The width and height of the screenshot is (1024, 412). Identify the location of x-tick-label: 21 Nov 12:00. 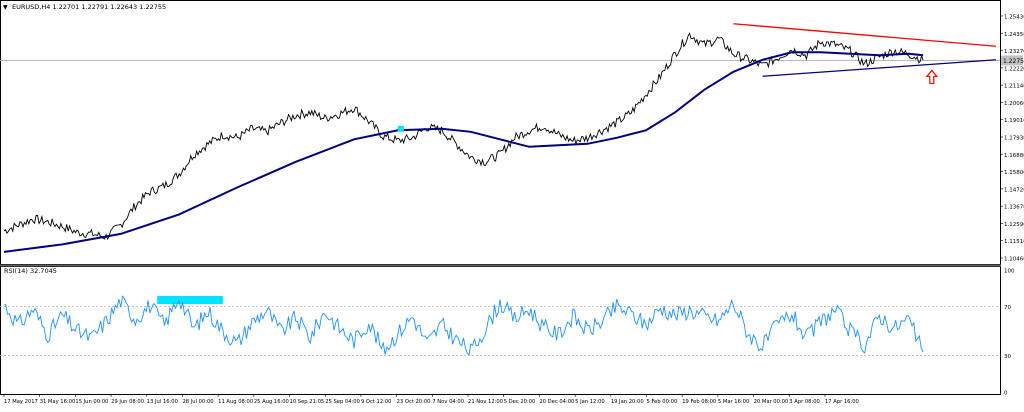
(485, 402).